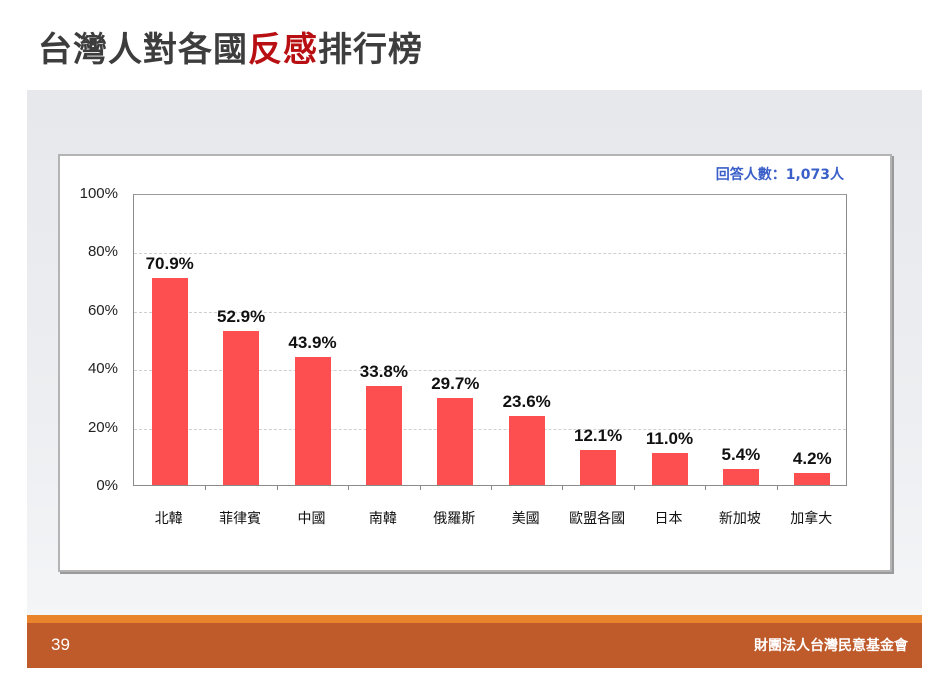 This screenshot has width=941, height=690. I want to click on category-label: 俄羅斯, so click(454, 519).